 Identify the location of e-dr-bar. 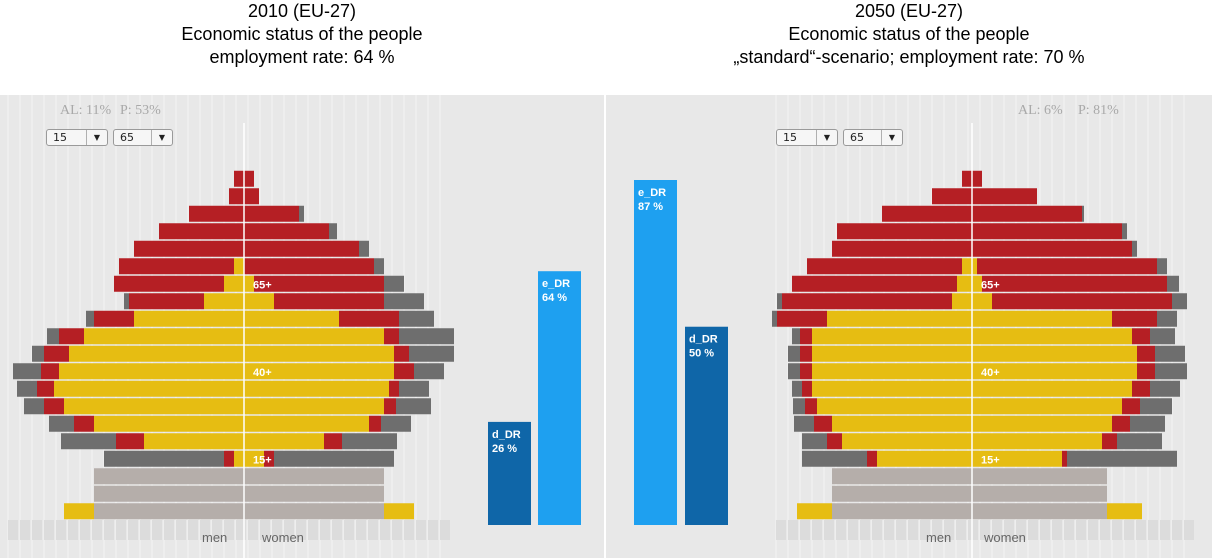
(655, 352).